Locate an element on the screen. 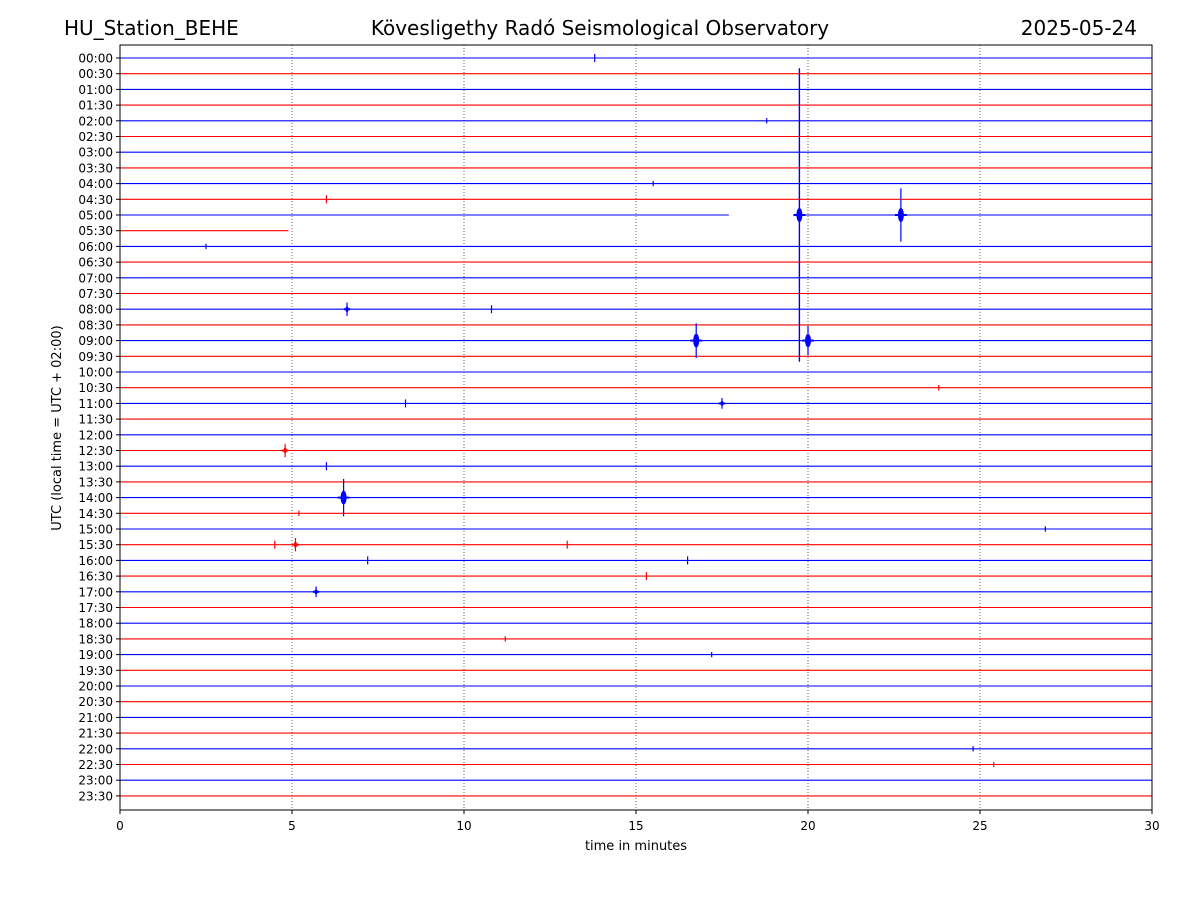  y-tick-label: 15:00 is located at coordinates (95, 530).